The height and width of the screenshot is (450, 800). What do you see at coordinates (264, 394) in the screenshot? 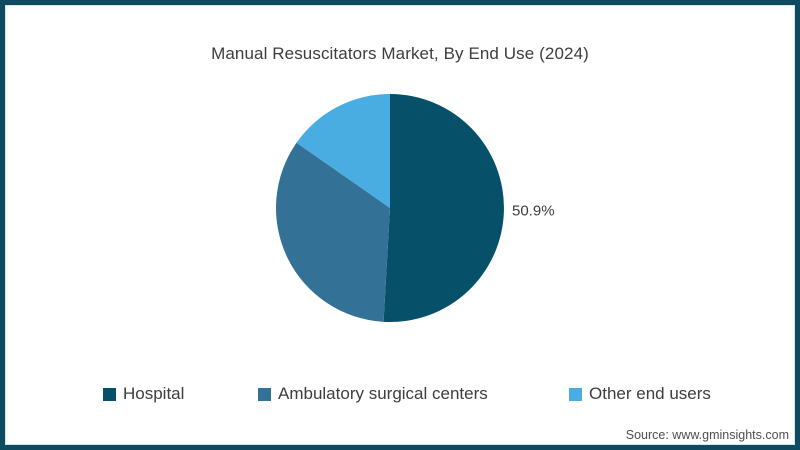
I see `legend-swatch-ambulatory-surgical-centers` at bounding box center [264, 394].